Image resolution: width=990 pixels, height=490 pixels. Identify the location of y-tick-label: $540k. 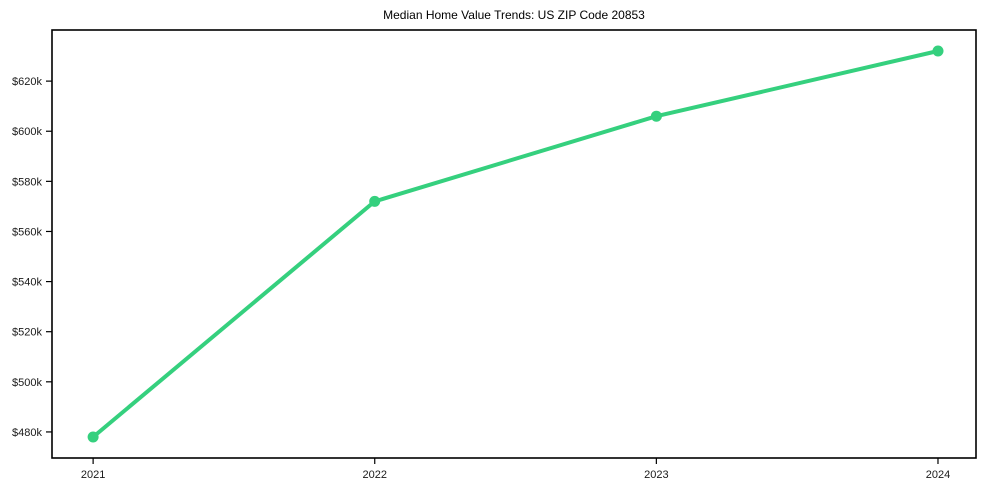
(27, 283).